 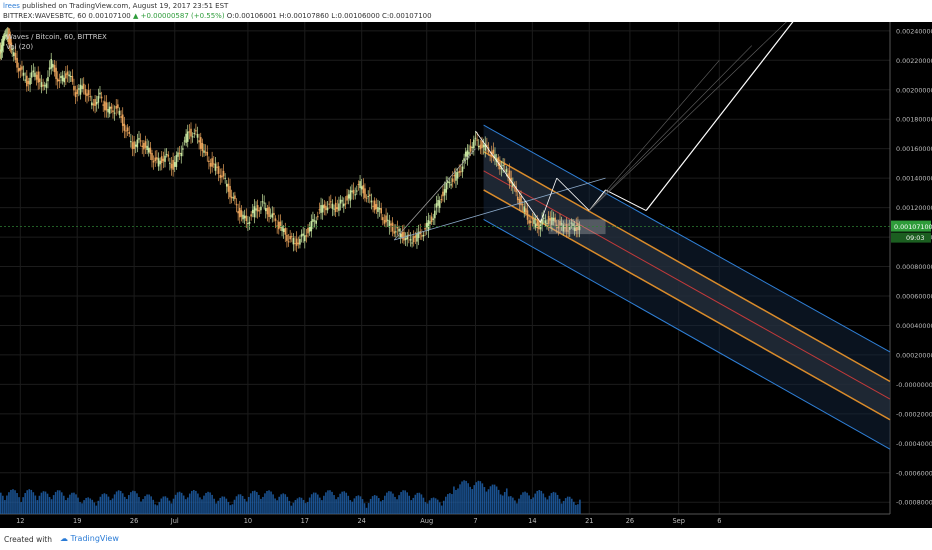 I want to click on volume-indicator-label: Vol (20), so click(x=20, y=47).